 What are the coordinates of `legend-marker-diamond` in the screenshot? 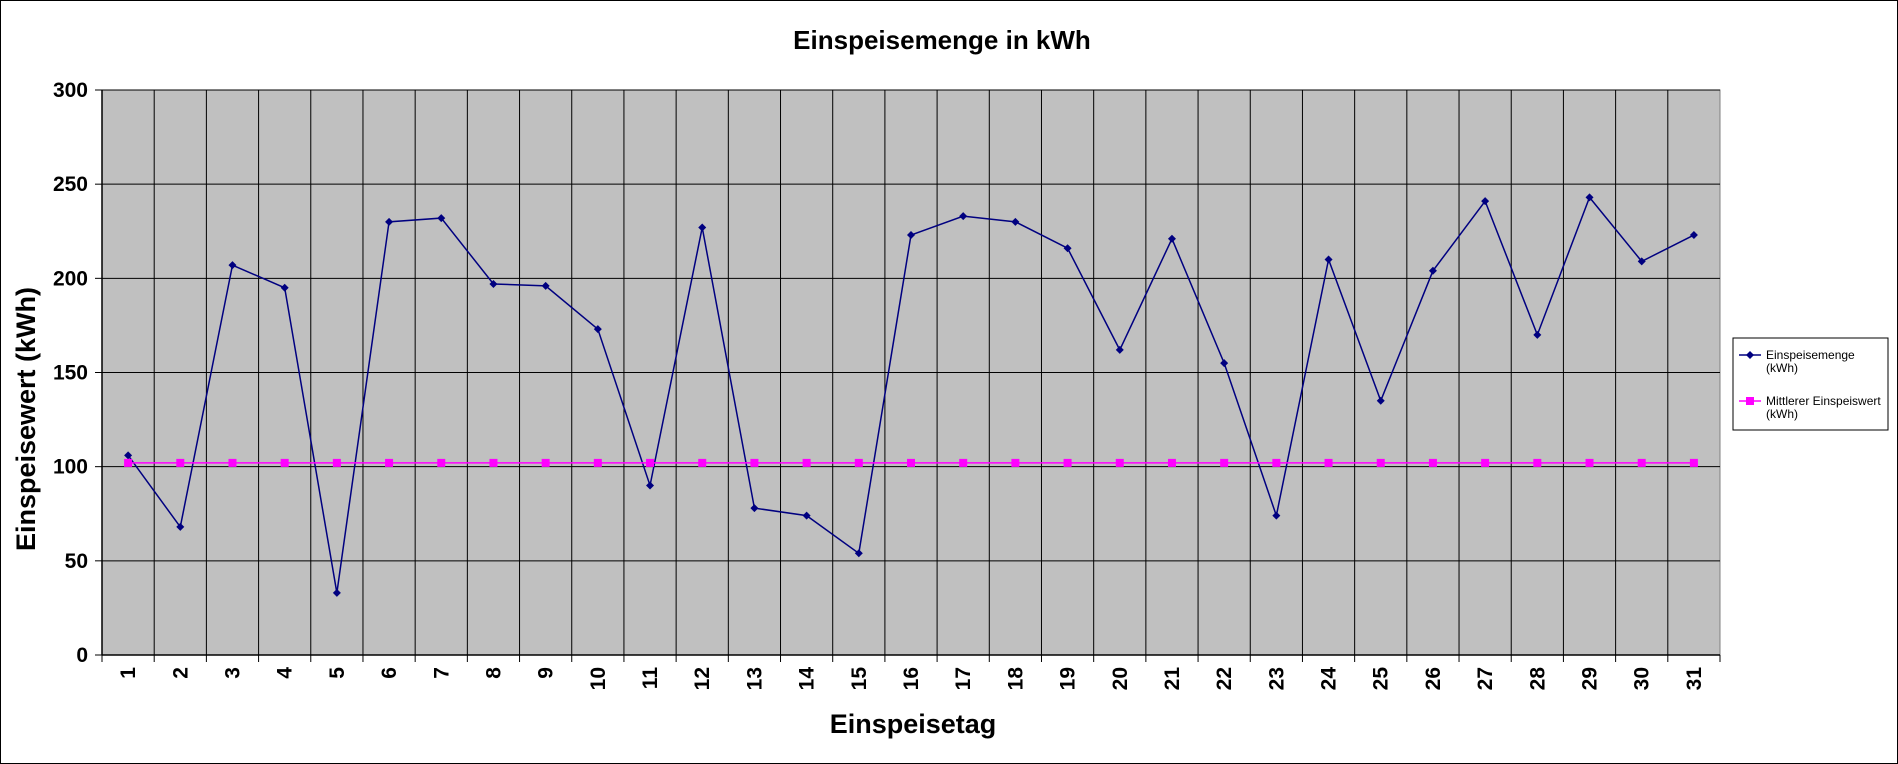 It's located at (1750, 355).